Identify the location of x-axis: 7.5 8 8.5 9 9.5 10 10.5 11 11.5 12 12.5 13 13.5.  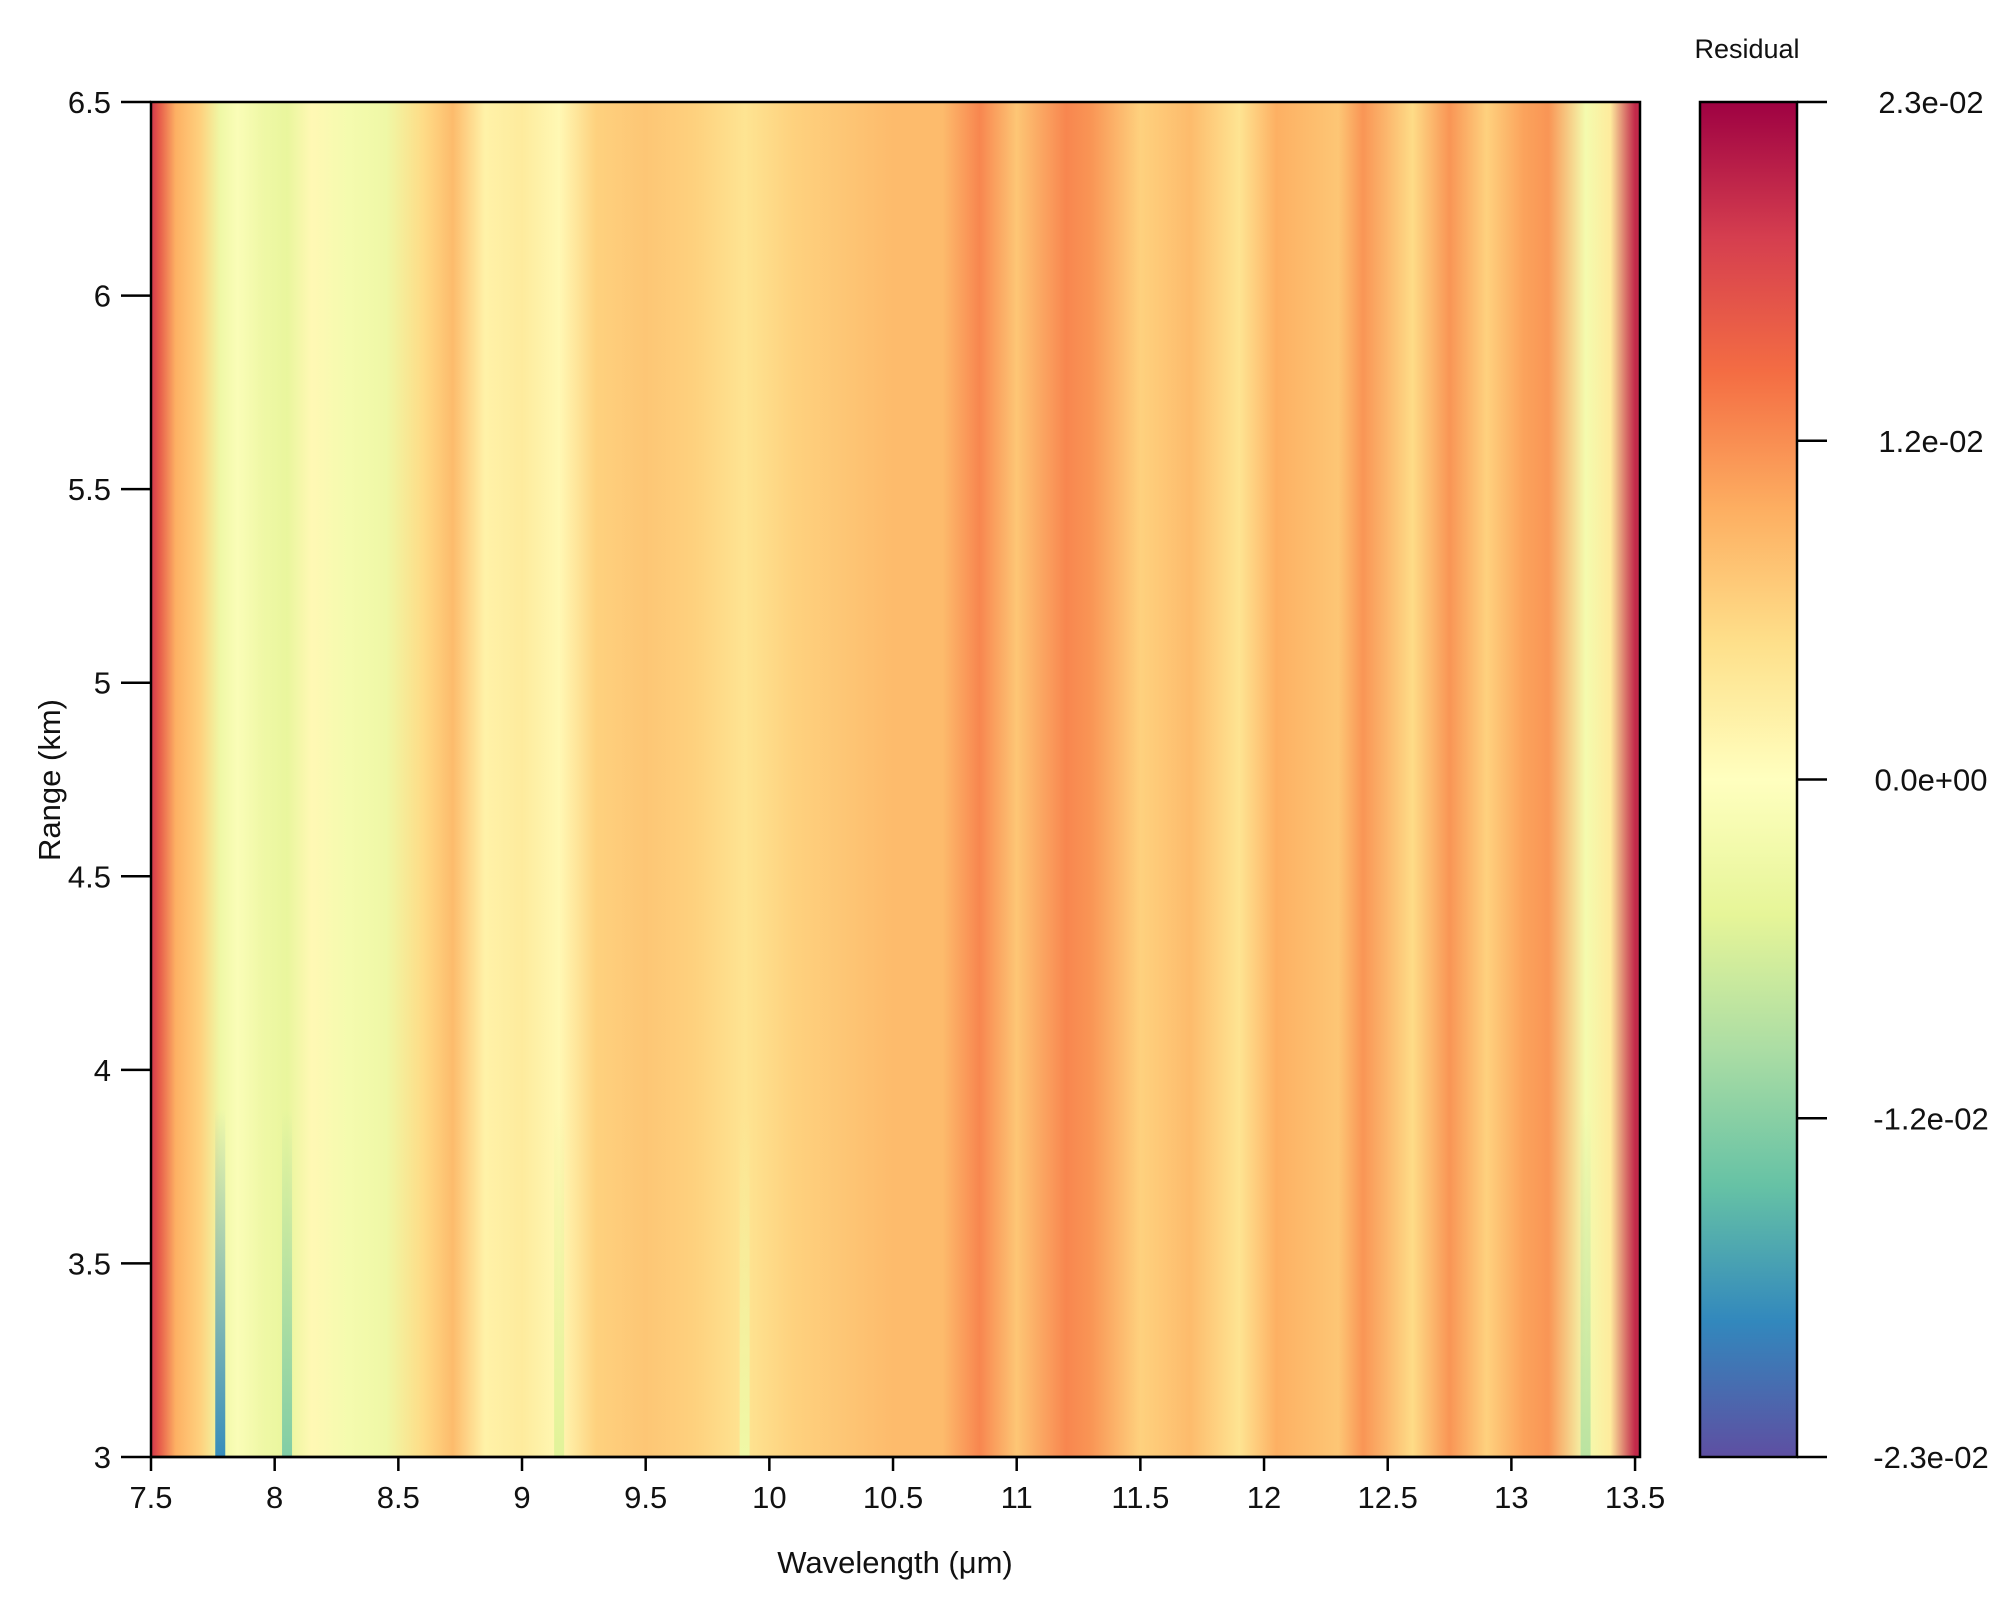
(897, 1485).